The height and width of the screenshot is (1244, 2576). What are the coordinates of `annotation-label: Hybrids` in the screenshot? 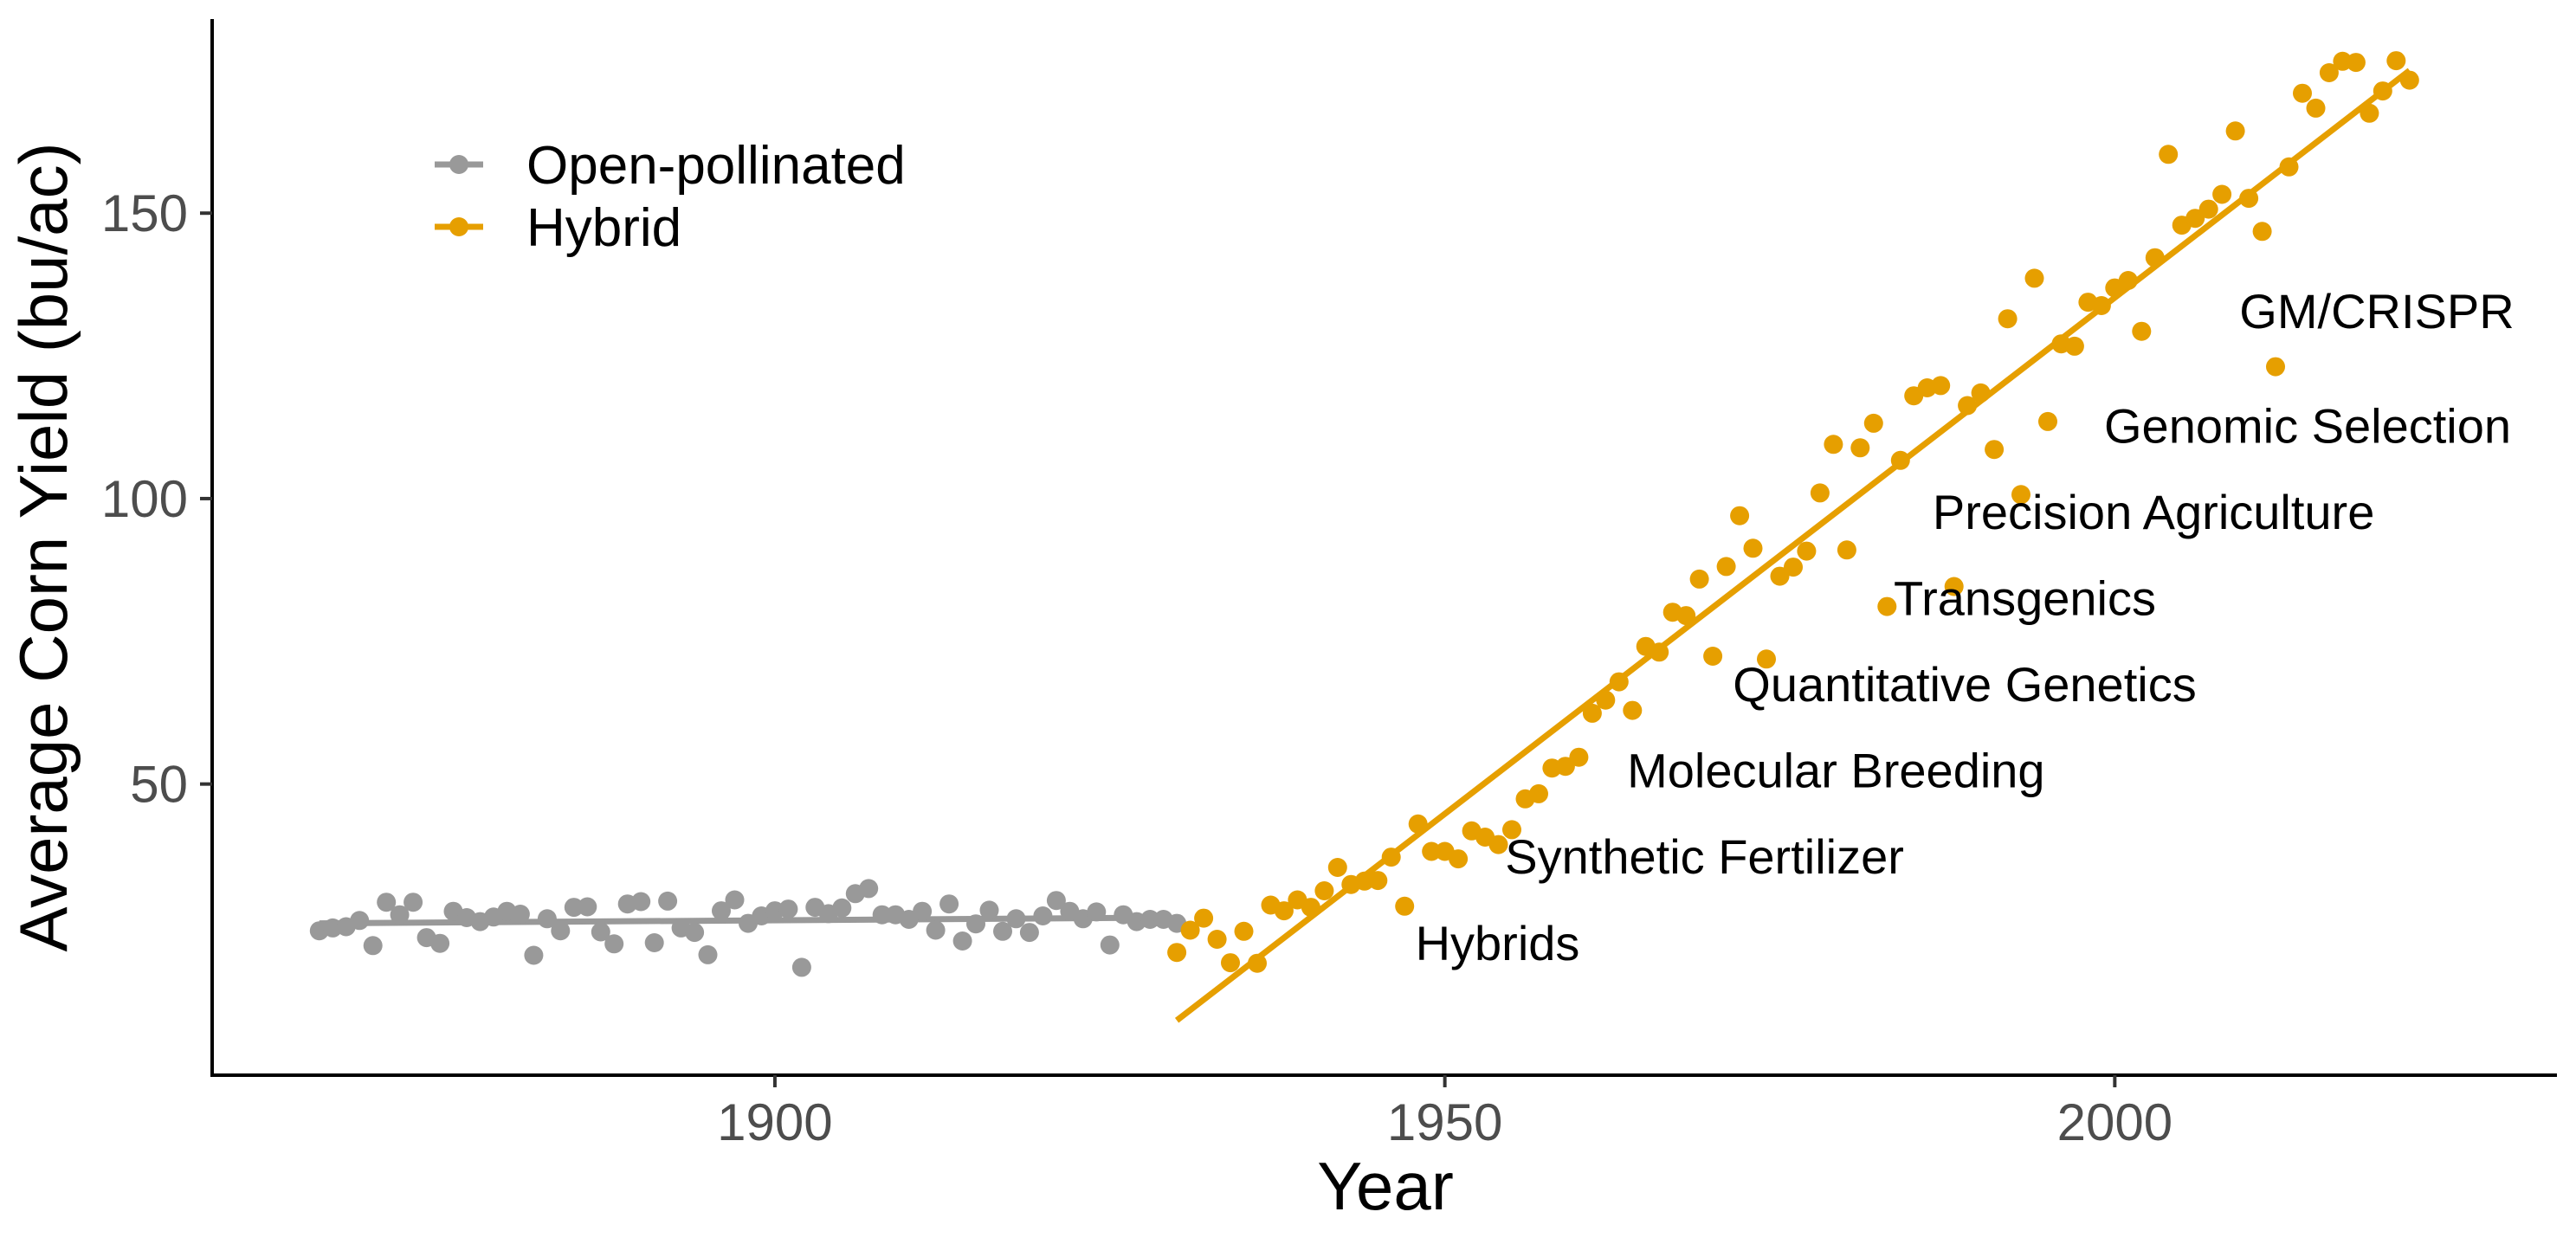 It's located at (1498, 943).